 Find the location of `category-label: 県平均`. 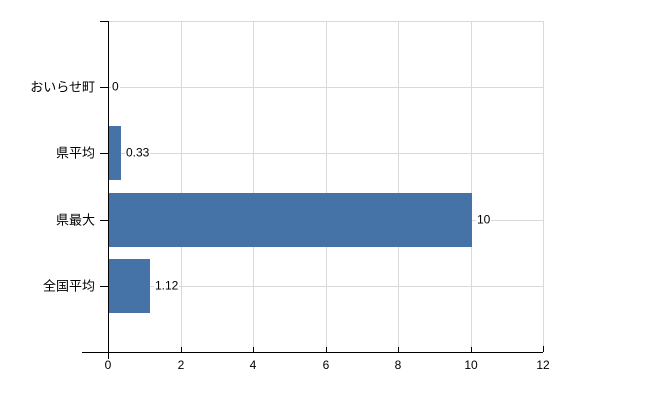

category-label: 県平均 is located at coordinates (75, 153).